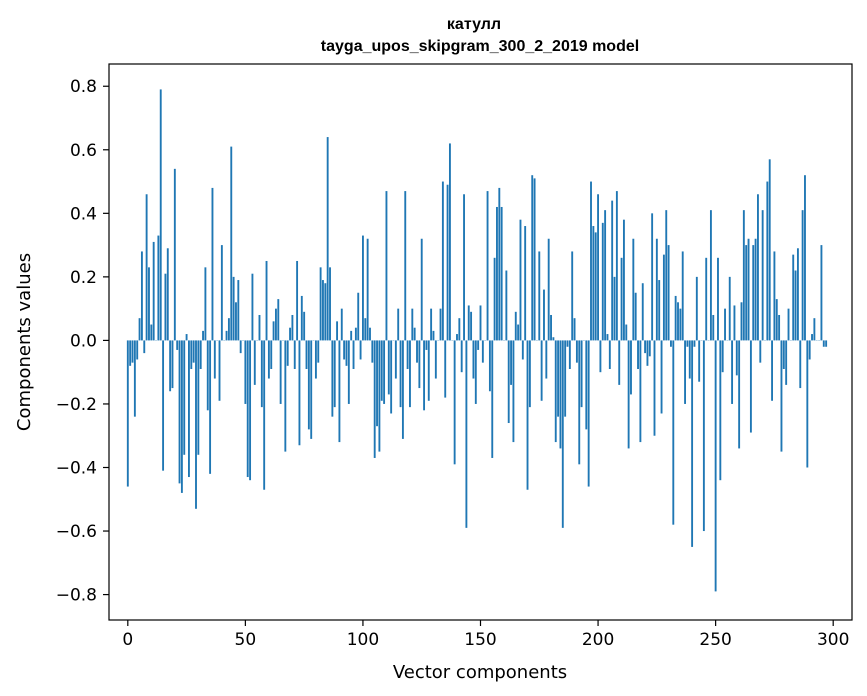  I want to click on y-tick-label: 0.6, so click(83, 151).